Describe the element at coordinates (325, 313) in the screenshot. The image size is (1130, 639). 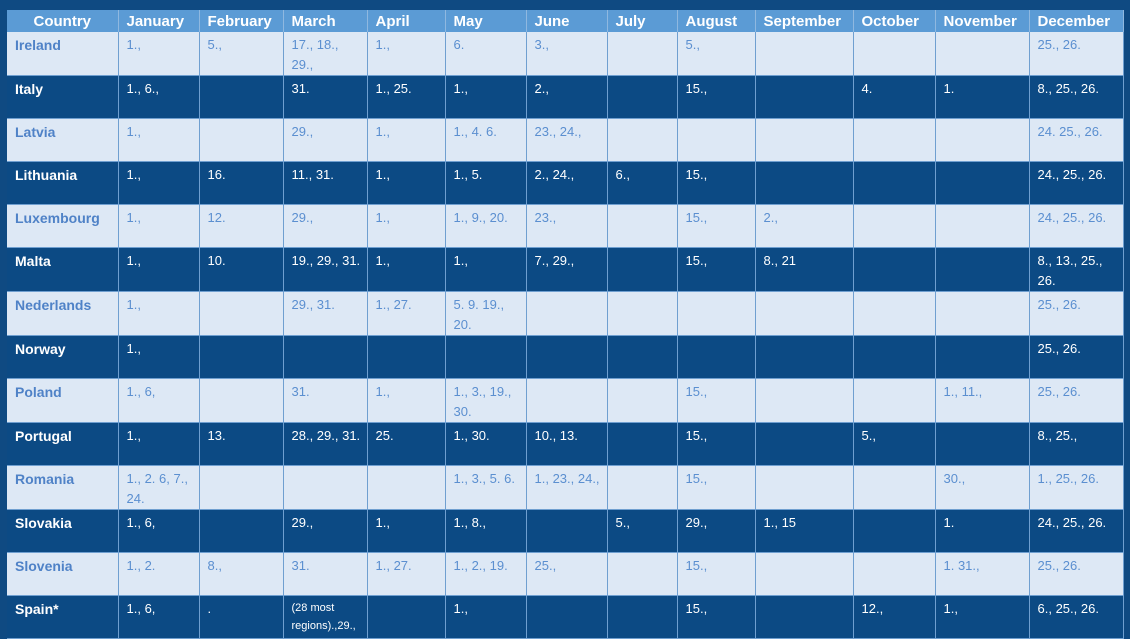
I see `holiday-cell-march: 29., 31.` at that location.